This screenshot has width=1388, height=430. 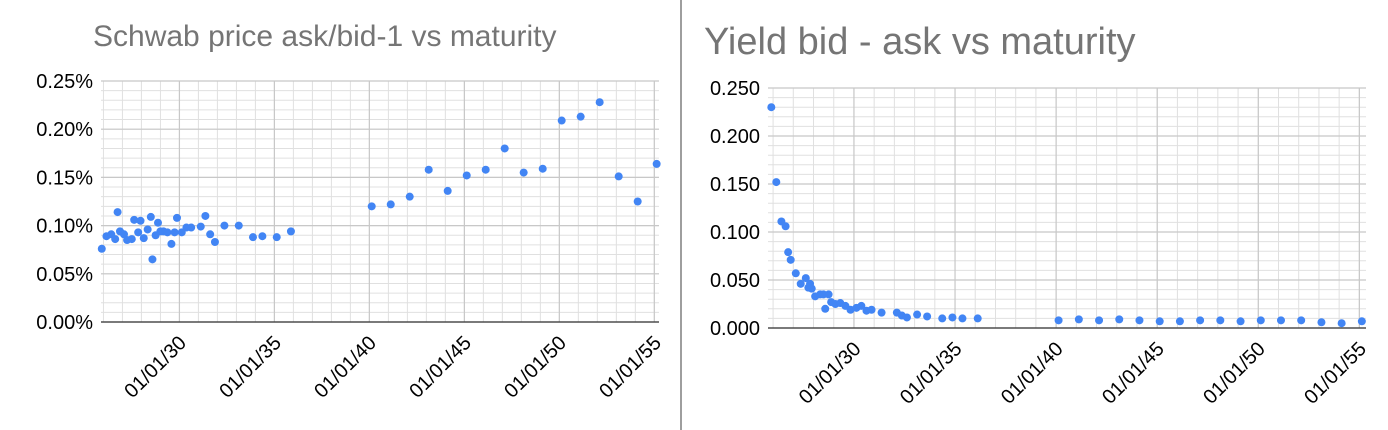 I want to click on y-tick-label: 0.050, so click(x=735, y=281).